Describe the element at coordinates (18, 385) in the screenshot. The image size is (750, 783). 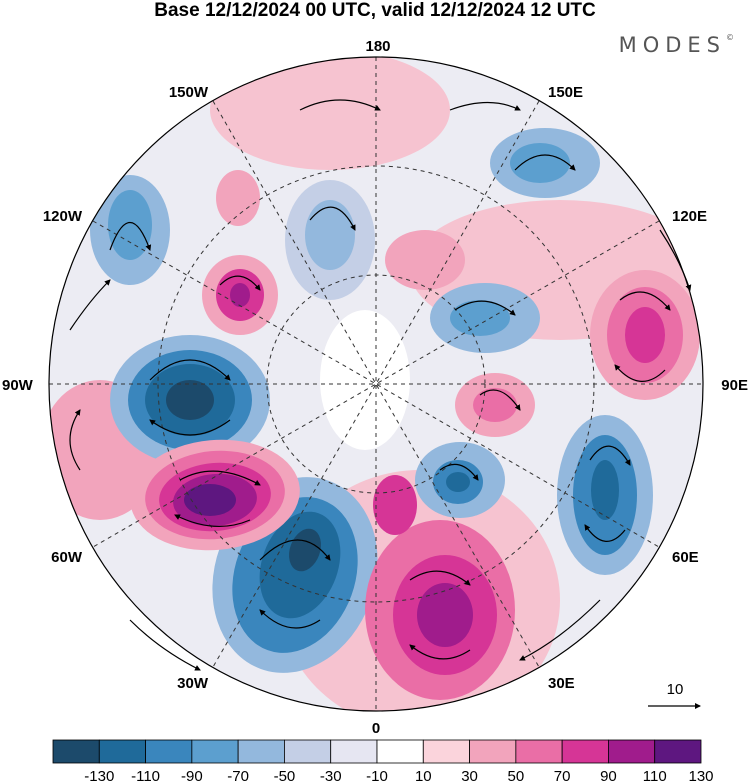
I see `lon-label-90w: 90W` at that location.